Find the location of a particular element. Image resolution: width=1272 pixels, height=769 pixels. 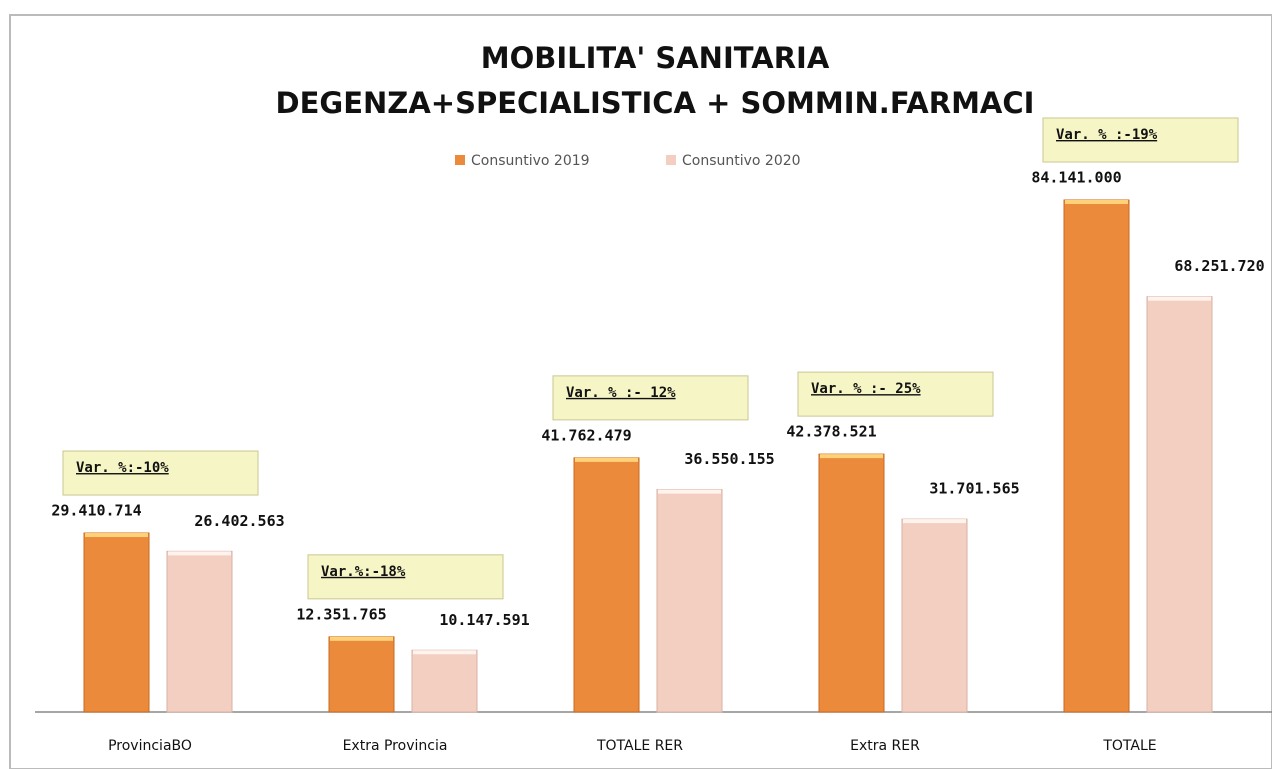

x-tick-label: Extra RER is located at coordinates (885, 746).